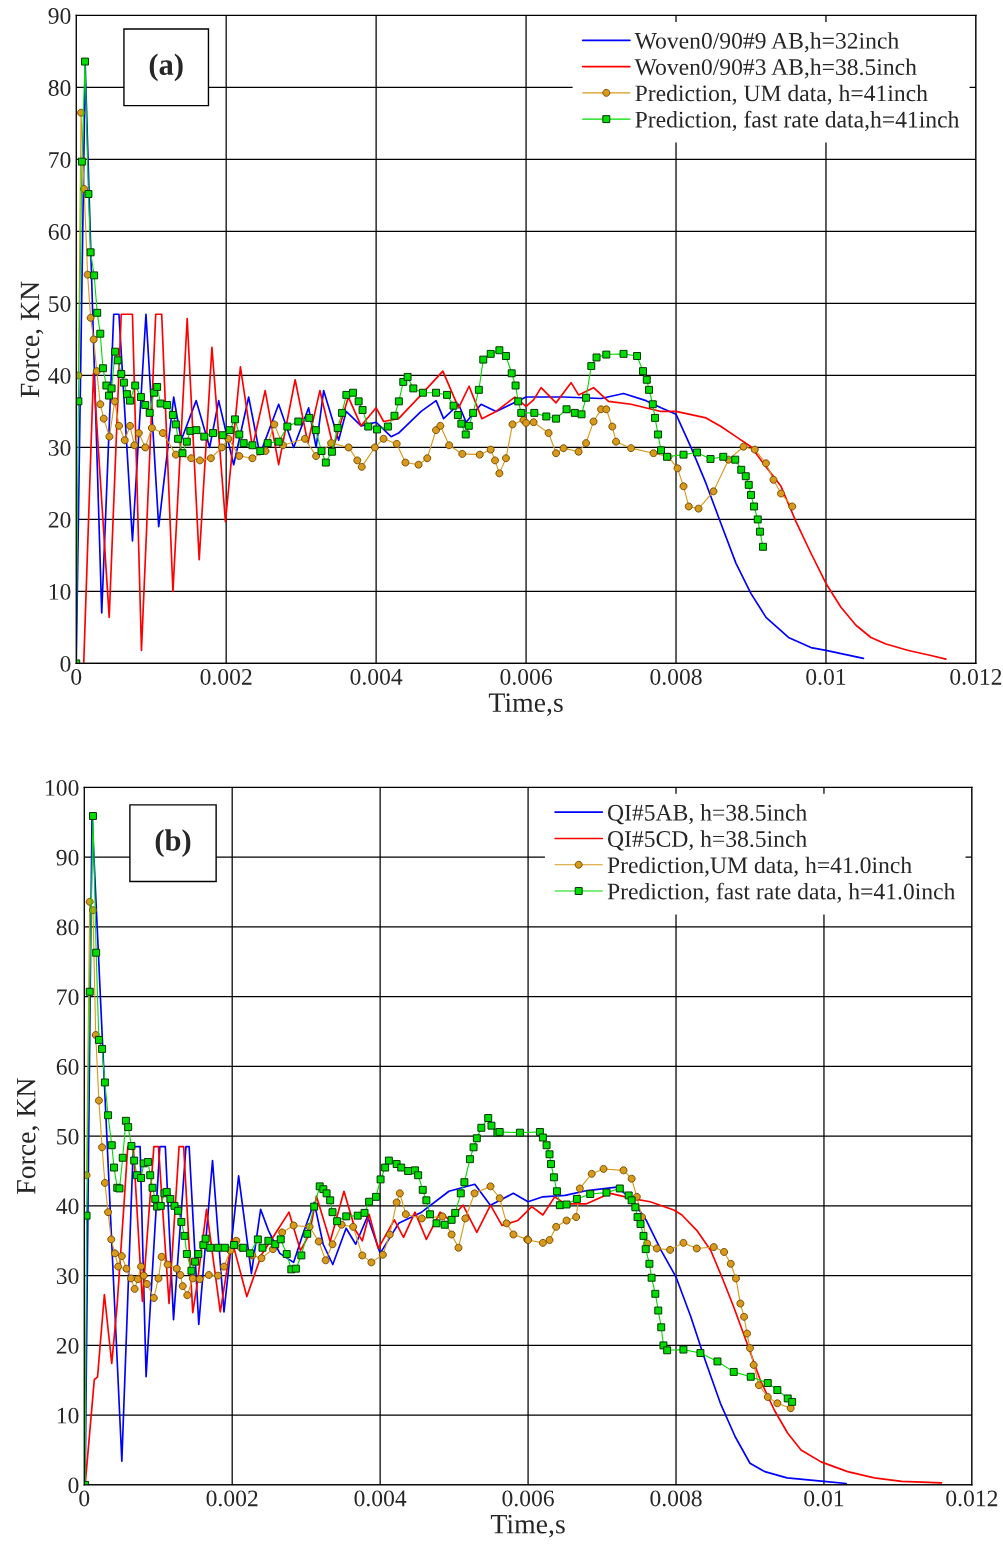 The image size is (1003, 1550). What do you see at coordinates (707, 814) in the screenshot?
I see `legend-label: QI#5AB, h=38.5inch` at bounding box center [707, 814].